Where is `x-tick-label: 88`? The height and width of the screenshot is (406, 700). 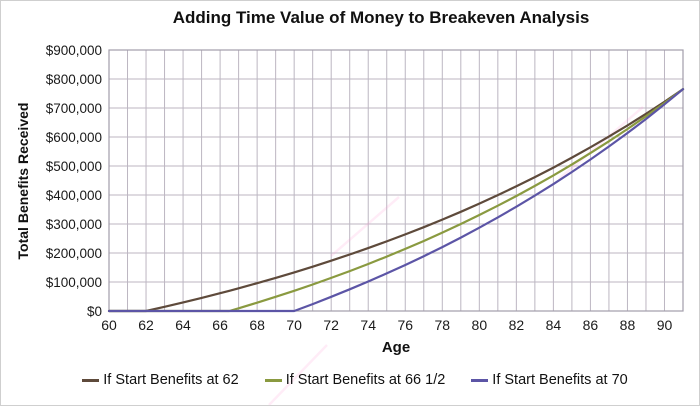 x-tick-label: 88 is located at coordinates (628, 325).